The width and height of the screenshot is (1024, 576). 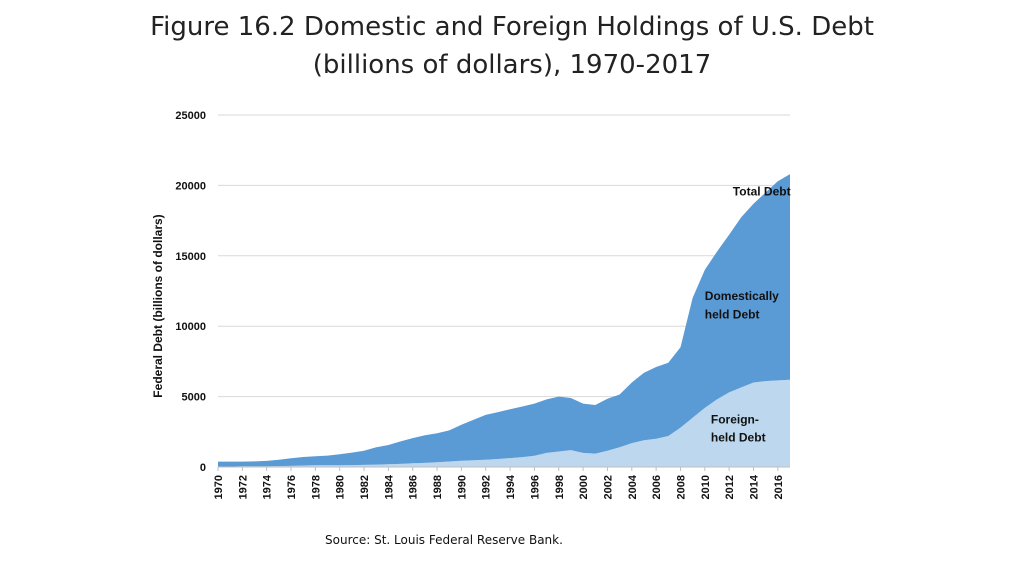 What do you see at coordinates (512, 65) in the screenshot?
I see `chart-title-line2: (billions of dollars), 1970-2017` at bounding box center [512, 65].